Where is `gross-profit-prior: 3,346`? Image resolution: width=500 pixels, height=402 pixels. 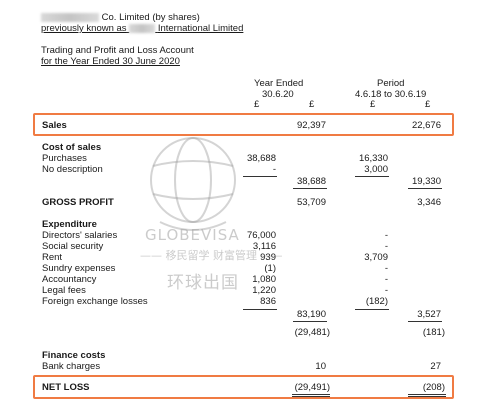
gross-profit-prior: 3,346 is located at coordinates (429, 202).